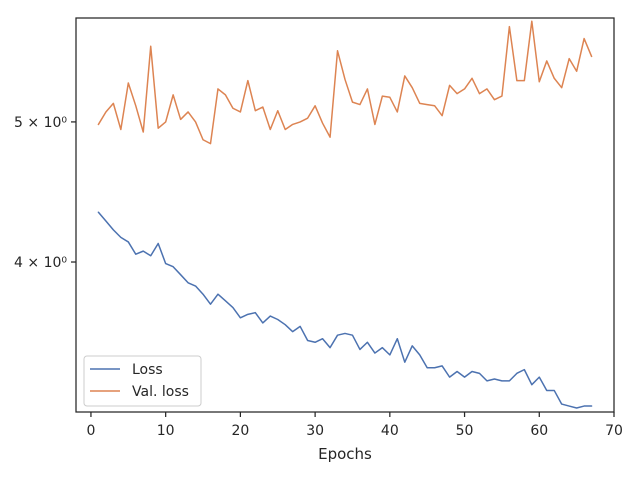 Image resolution: width=640 pixels, height=480 pixels. What do you see at coordinates (45, 193) in the screenshot?
I see `y-axis-ticks: 4 × 10⁰ 5 × 10⁰` at bounding box center [45, 193].